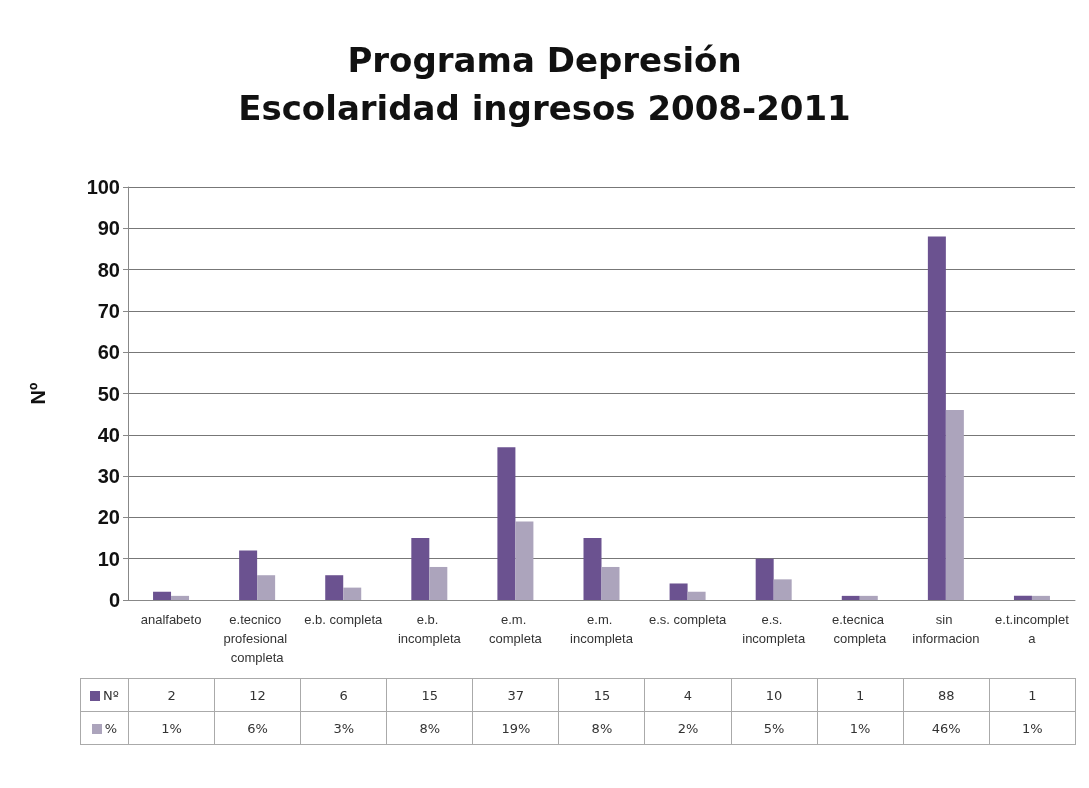 The height and width of the screenshot is (788, 1089). I want to click on x-tick-label: e.s. completa, so click(688, 619).